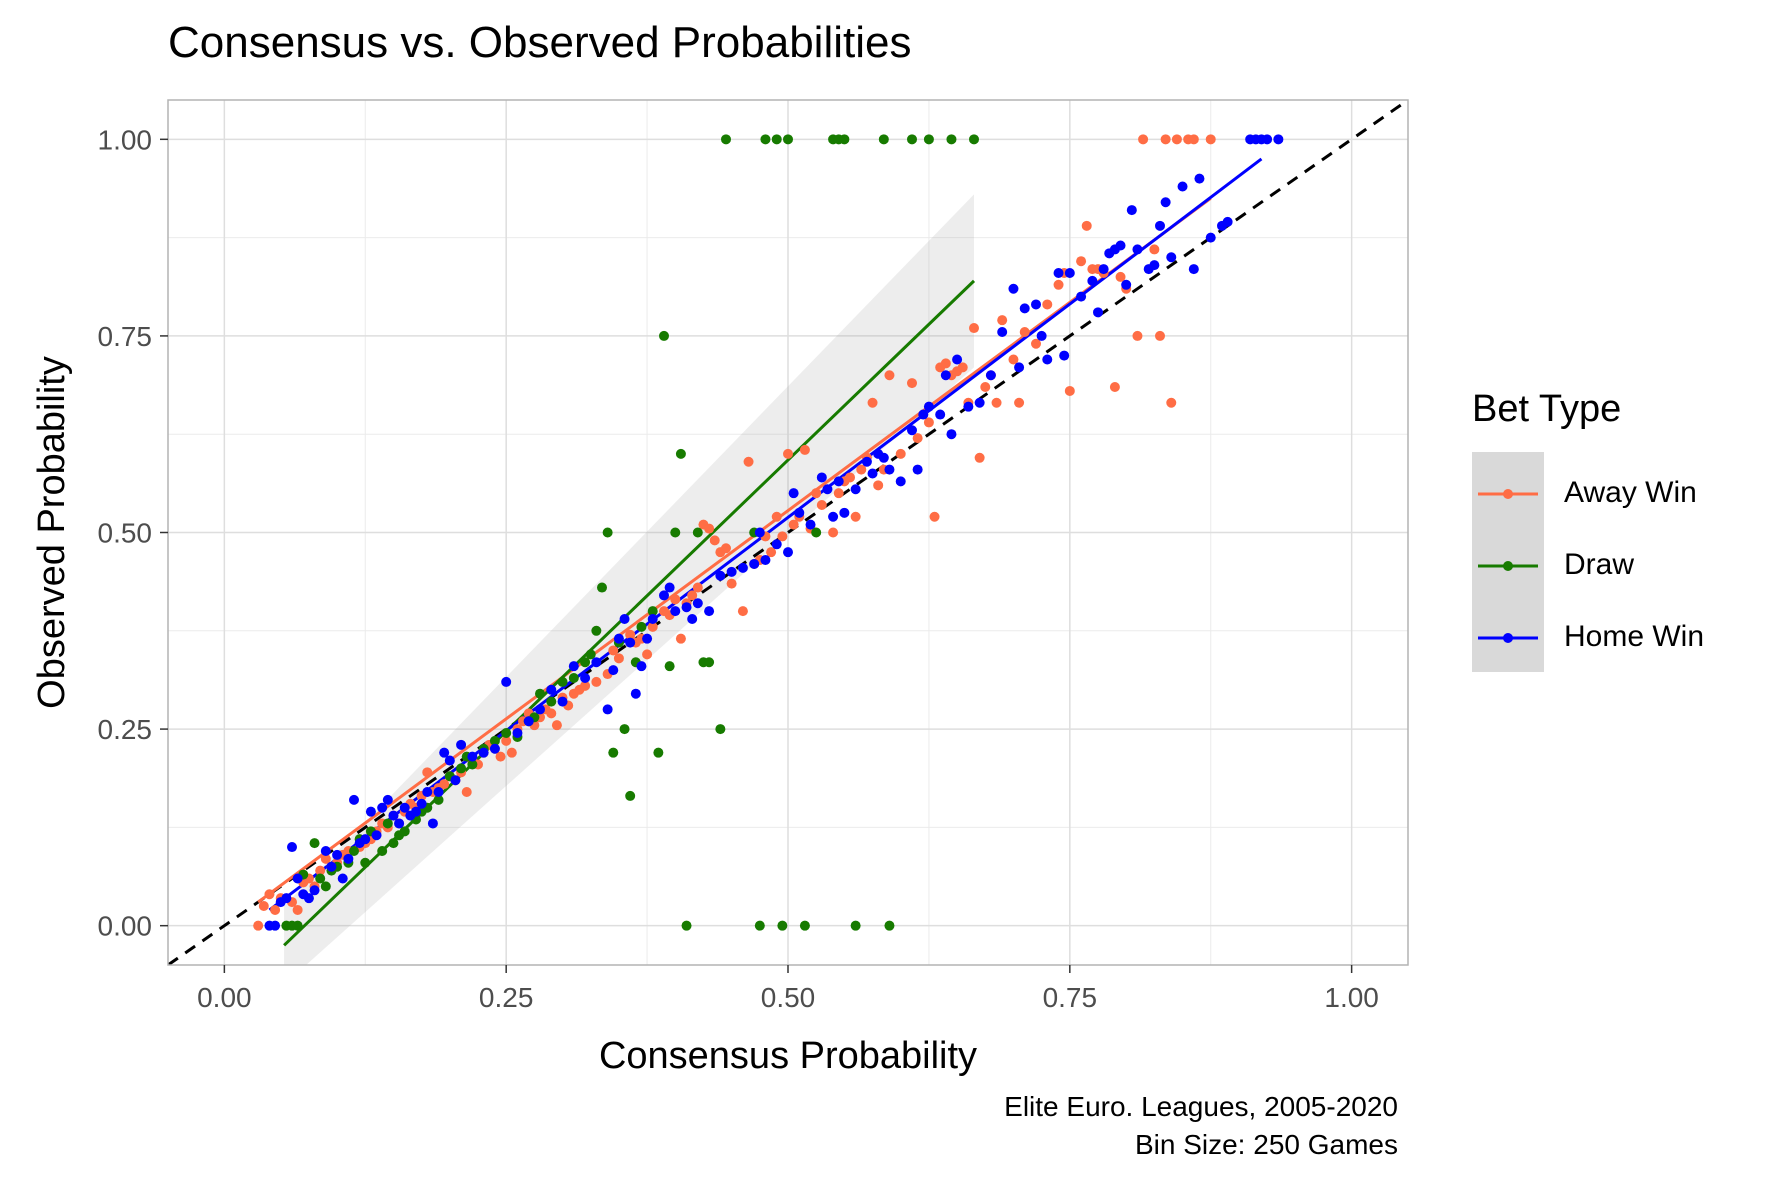 This screenshot has width=1771, height=1181. What do you see at coordinates (1508, 638) in the screenshot?
I see `legend-key-home-win` at bounding box center [1508, 638].